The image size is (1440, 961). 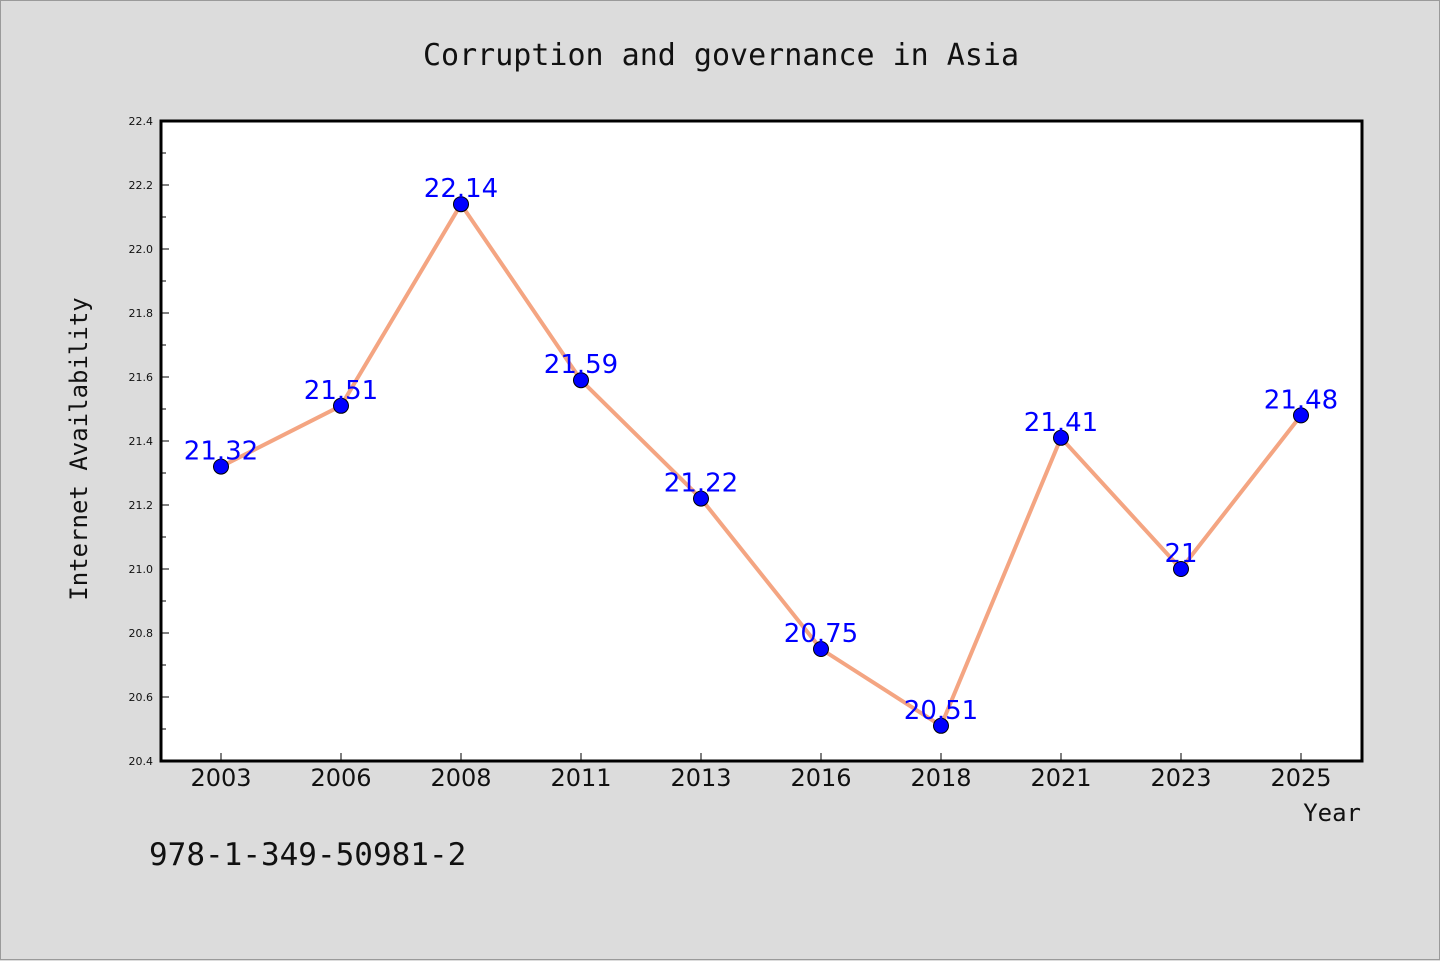 I want to click on data-label: 20.75, so click(x=821, y=634).